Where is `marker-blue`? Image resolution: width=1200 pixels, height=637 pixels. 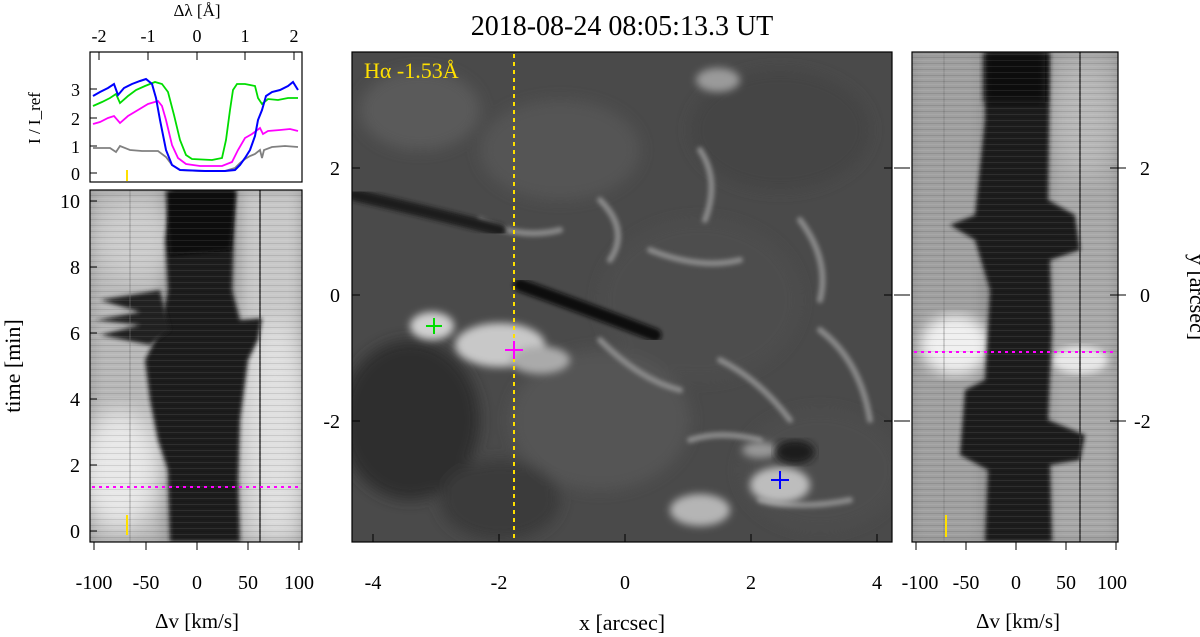 marker-blue is located at coordinates (780, 480).